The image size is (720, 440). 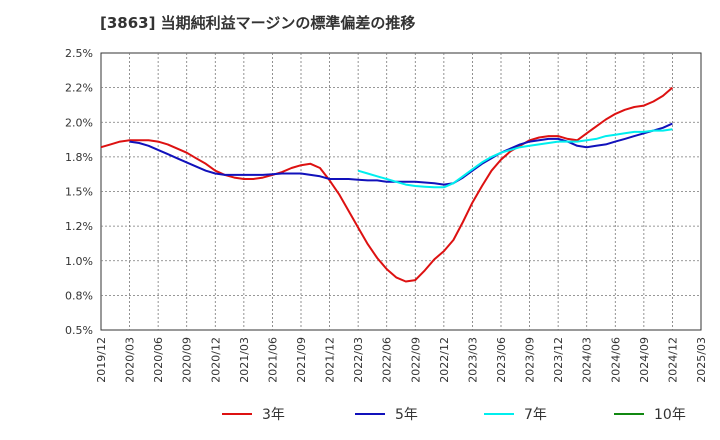 What do you see at coordinates (615, 360) in the screenshot?
I see `x-tick-label: 2024/06` at bounding box center [615, 360].